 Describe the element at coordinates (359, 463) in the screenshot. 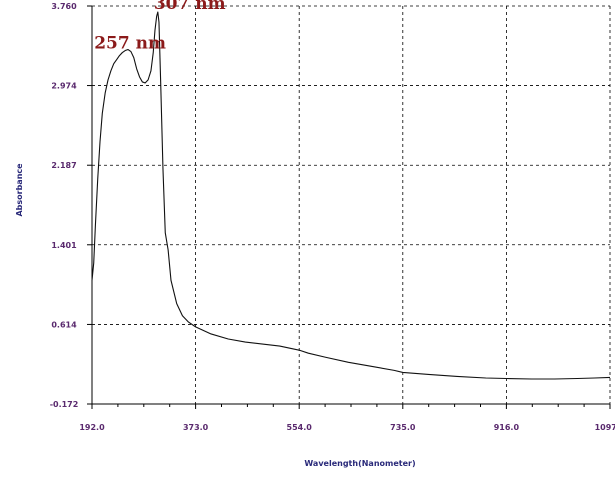

I see `x-axis-title: Wavelength(Nanometer)` at that location.